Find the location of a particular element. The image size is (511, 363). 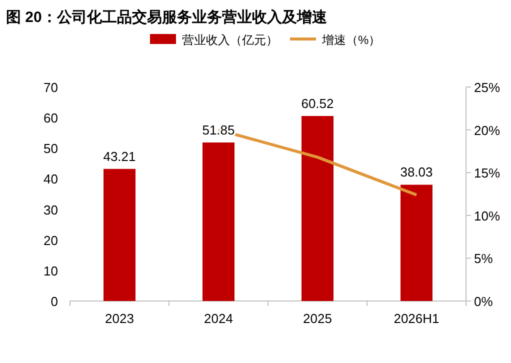

data-label: 38.03 is located at coordinates (416, 172).